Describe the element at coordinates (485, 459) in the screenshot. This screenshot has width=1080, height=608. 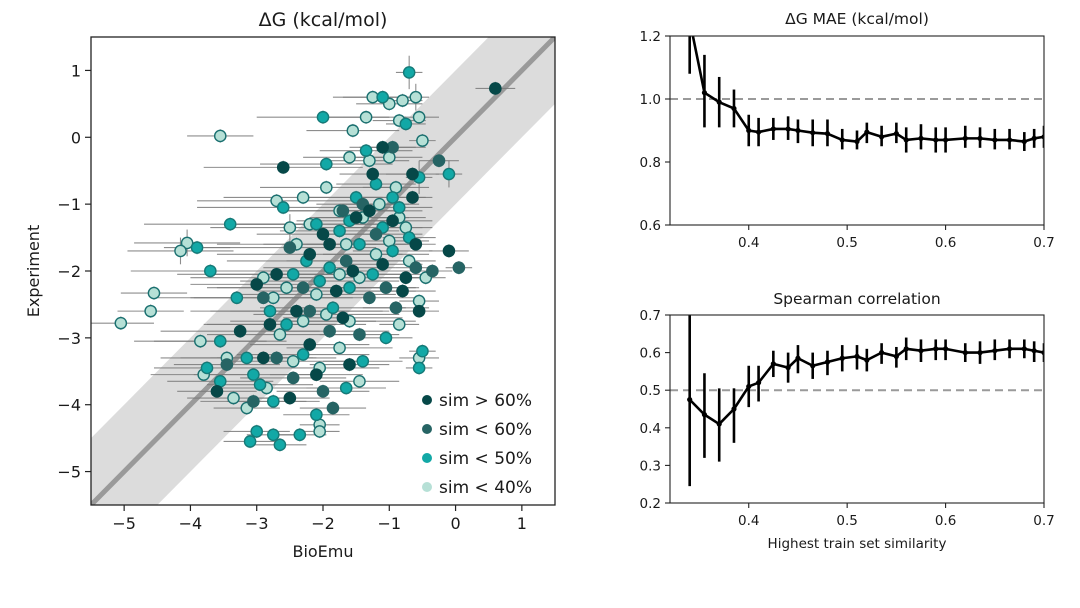
I see `legend-label: sim < 50%` at that location.